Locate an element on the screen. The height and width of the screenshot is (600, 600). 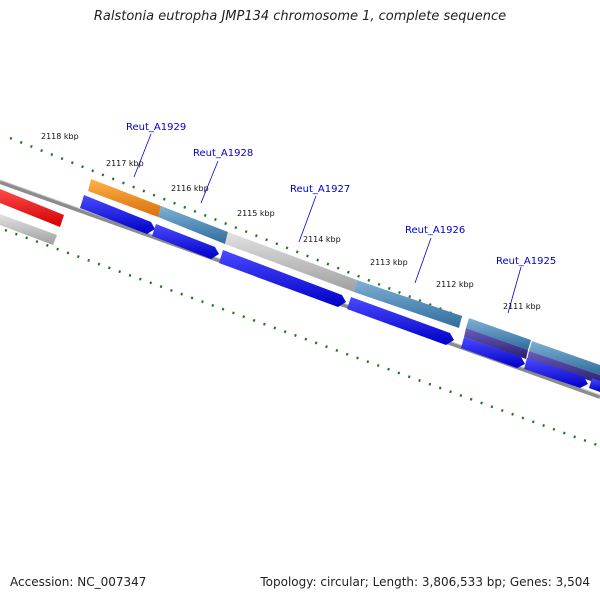
kbp-label: 2111 kbp is located at coordinates (522, 306).